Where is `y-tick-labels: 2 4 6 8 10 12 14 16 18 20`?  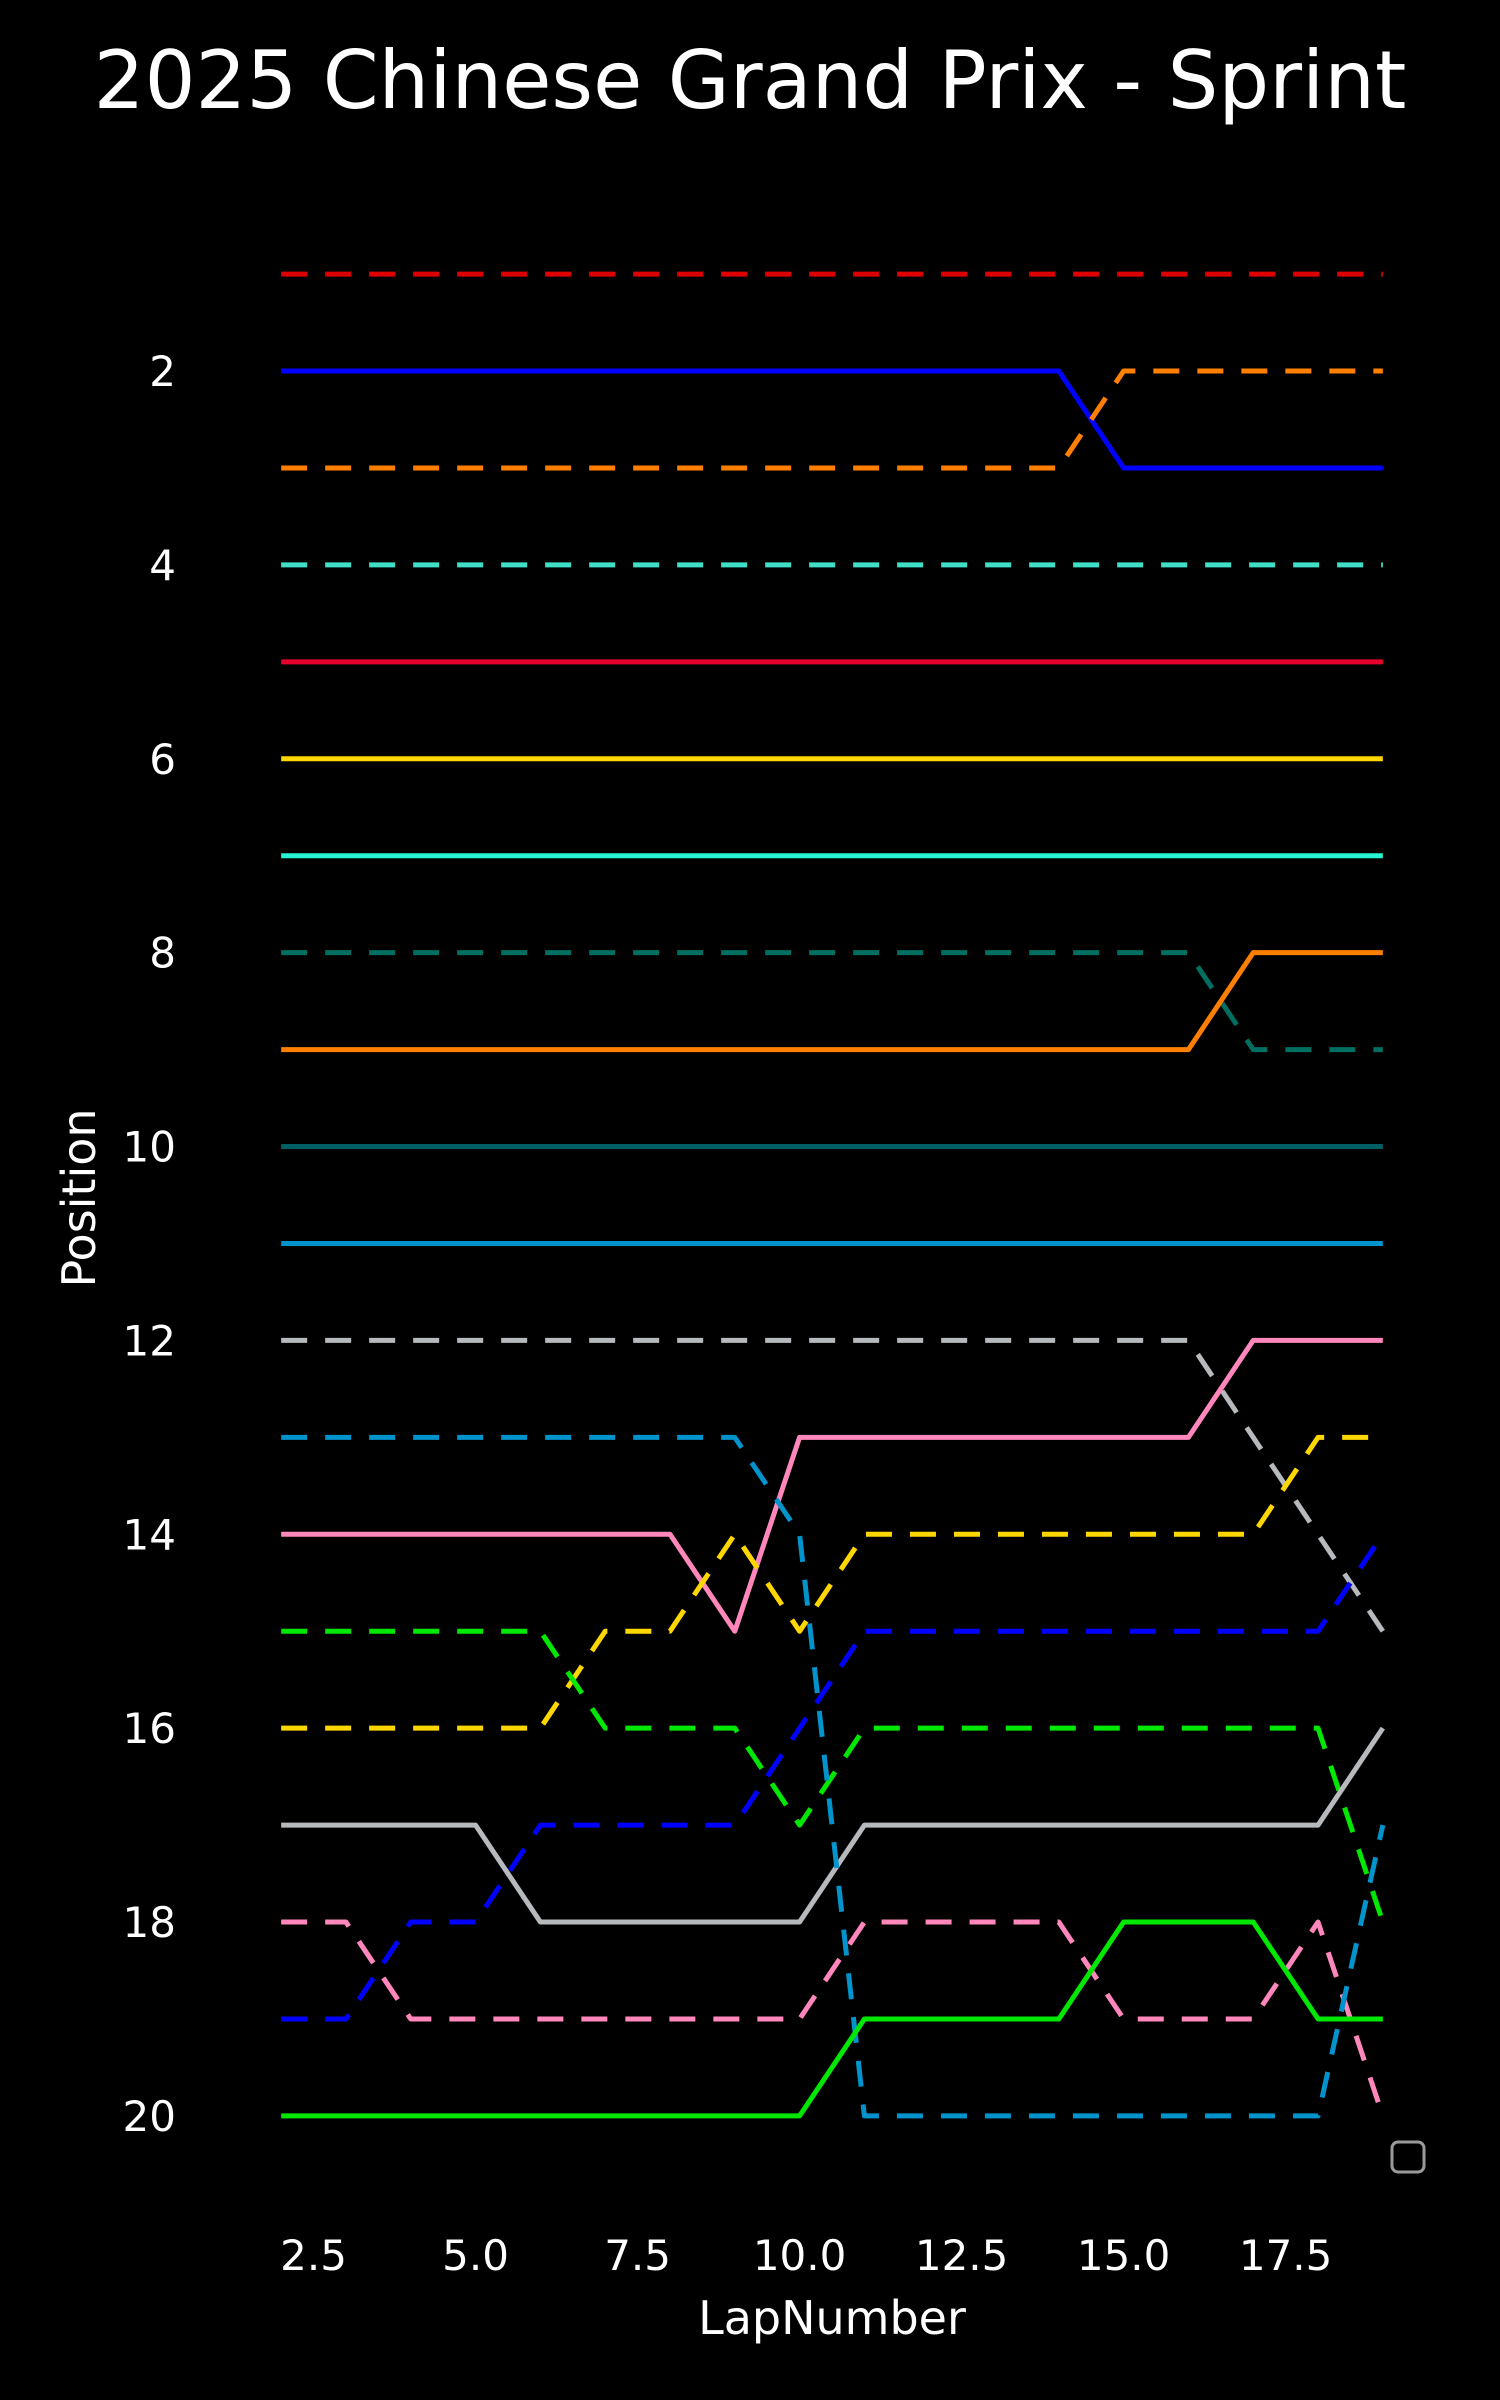 y-tick-labels: 2 4 6 8 10 12 14 16 18 20 is located at coordinates (149, 1244).